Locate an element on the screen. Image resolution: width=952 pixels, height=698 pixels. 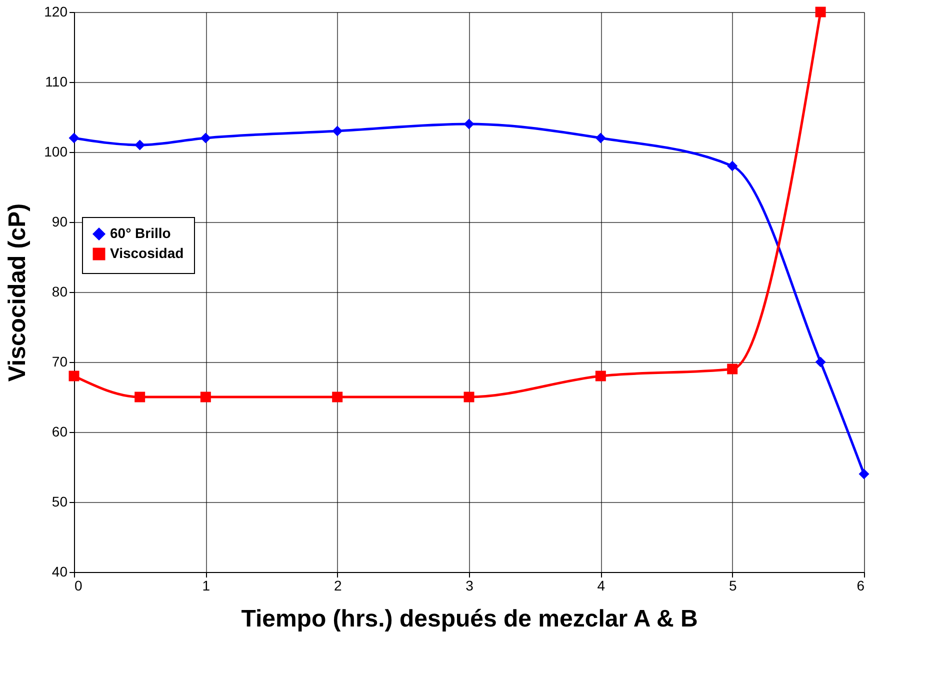
y-tick-label: 40 is located at coordinates (60, 572).